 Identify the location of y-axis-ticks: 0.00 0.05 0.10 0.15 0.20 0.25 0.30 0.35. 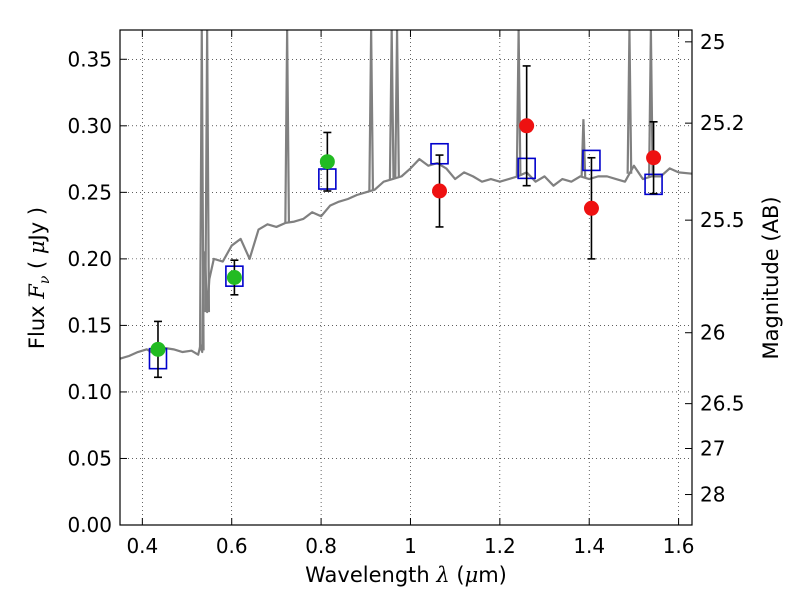
(97, 292).